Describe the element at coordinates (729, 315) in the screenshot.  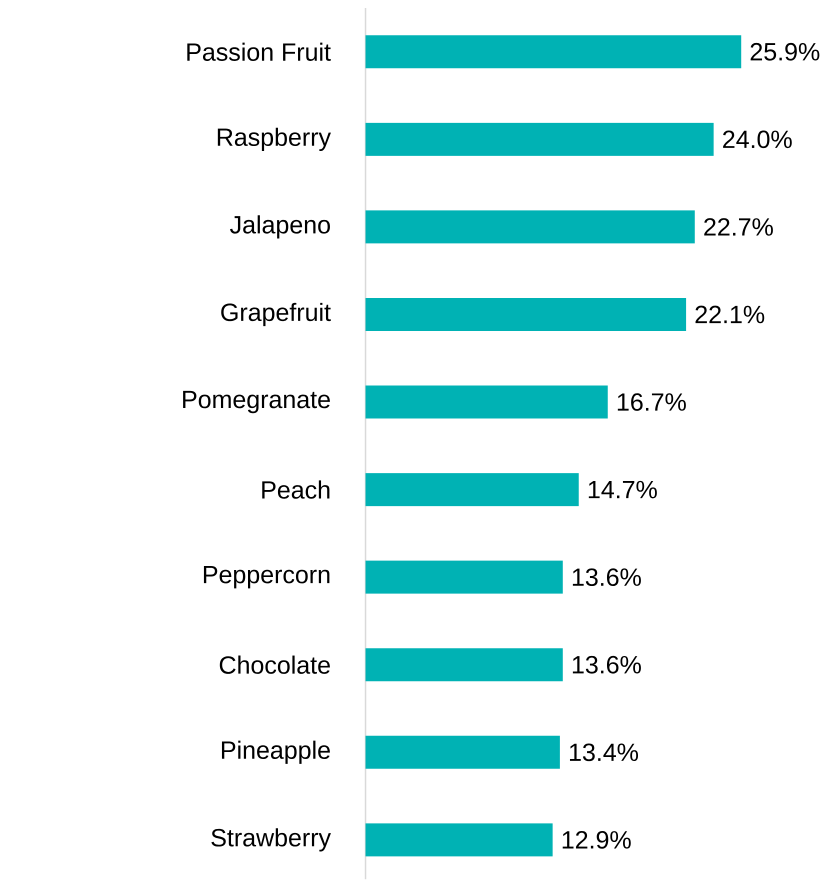
I see `data-label: 22.1%` at that location.